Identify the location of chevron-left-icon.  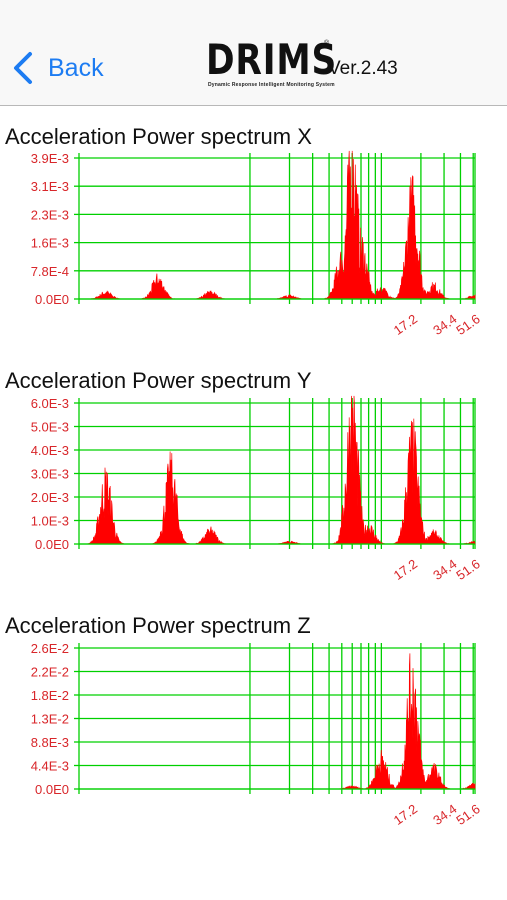
(23, 68).